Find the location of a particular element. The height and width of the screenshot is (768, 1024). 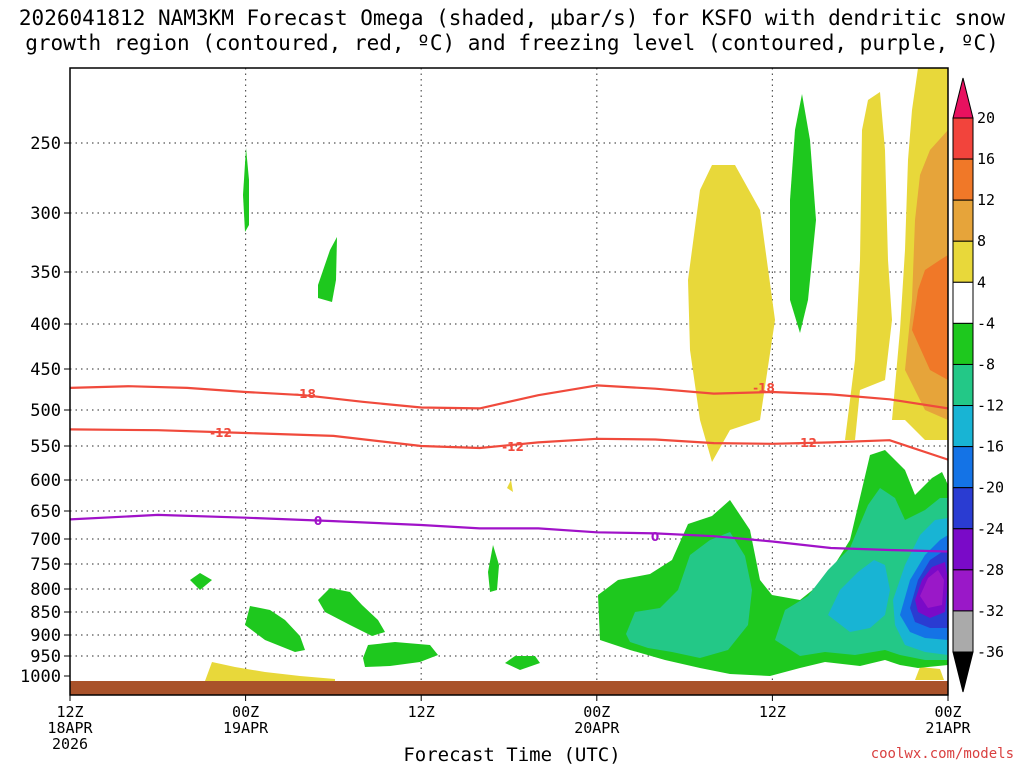

y-tick-label-300: 300 is located at coordinates (45, 214).